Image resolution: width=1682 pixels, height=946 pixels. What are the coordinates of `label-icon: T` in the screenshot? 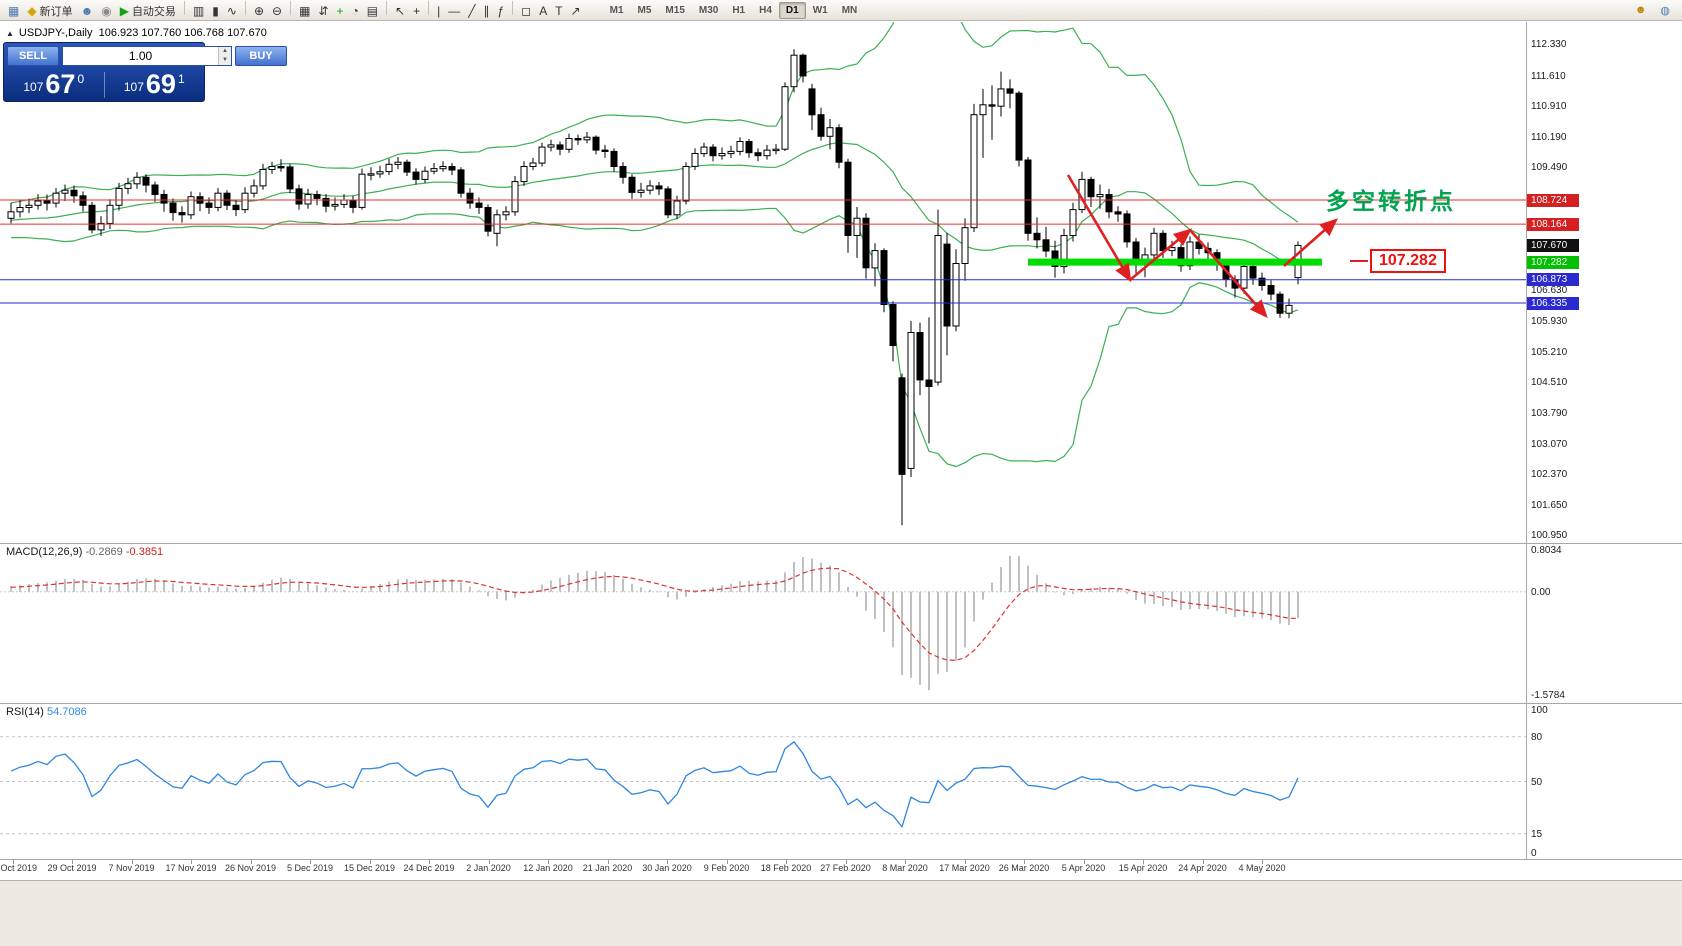 It's located at (558, 11).